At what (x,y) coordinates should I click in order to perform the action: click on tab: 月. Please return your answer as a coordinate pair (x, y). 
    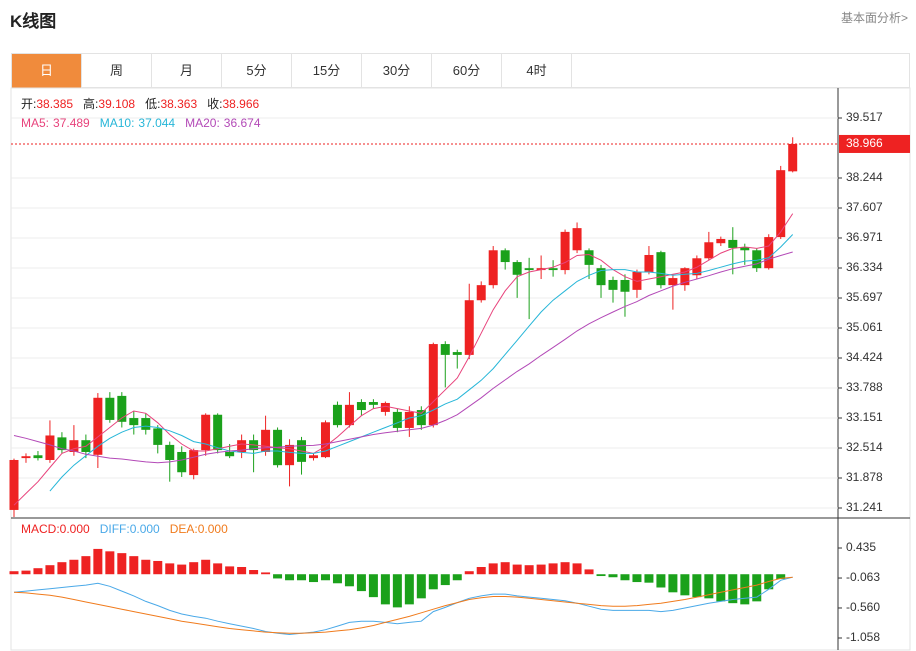
    Looking at the image, I should click on (187, 71).